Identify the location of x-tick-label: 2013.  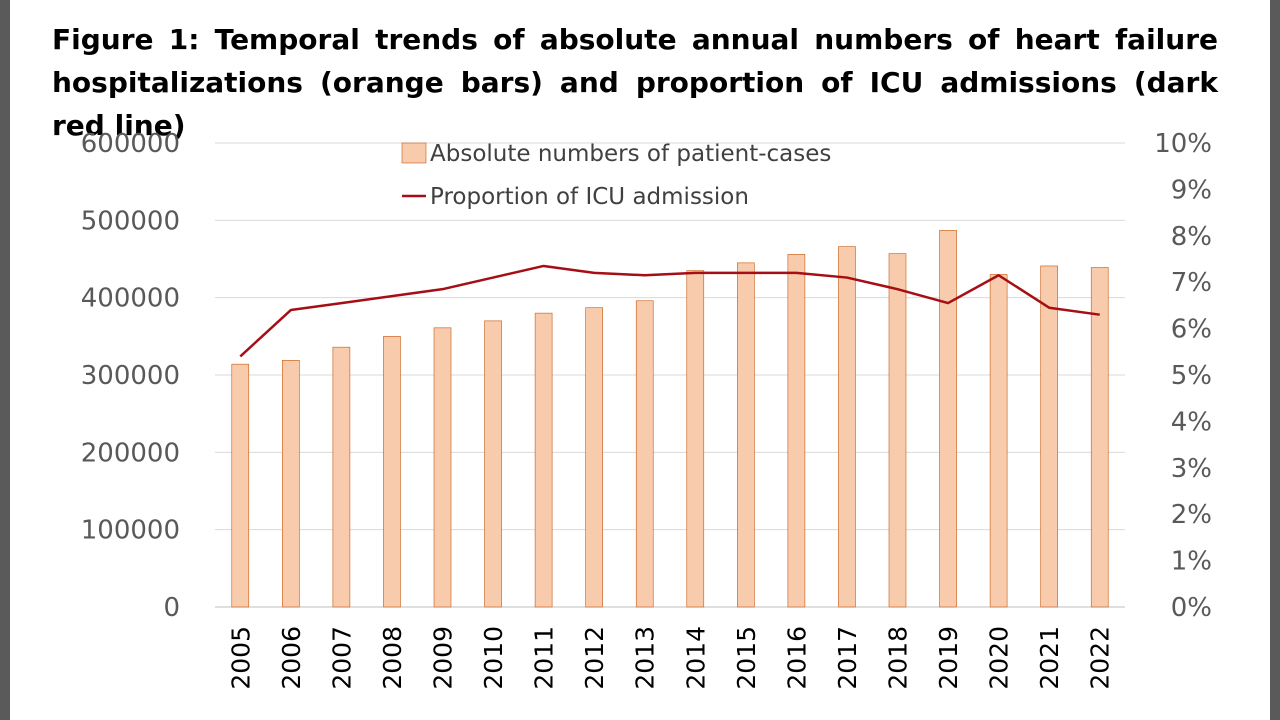
(645, 658).